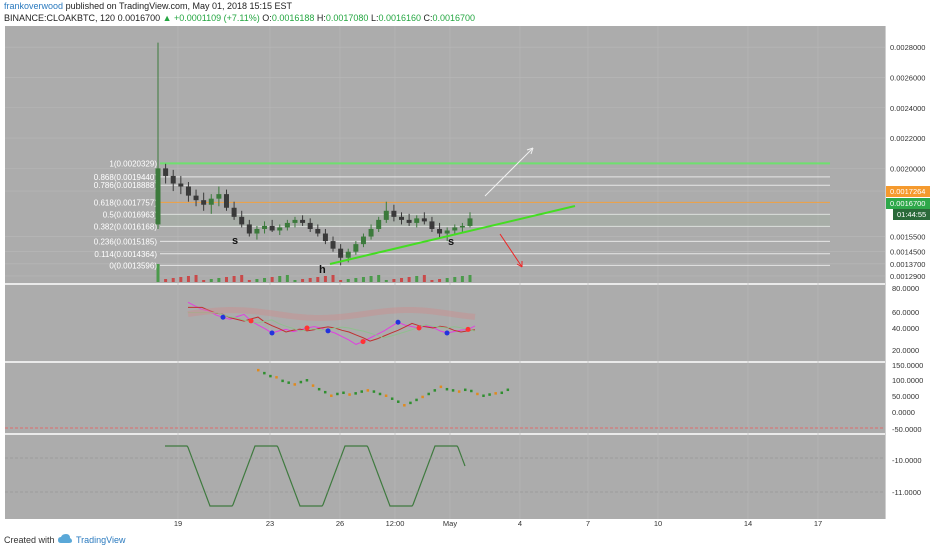  I want to click on price-axis-tick: 0.0014500, so click(907, 252).